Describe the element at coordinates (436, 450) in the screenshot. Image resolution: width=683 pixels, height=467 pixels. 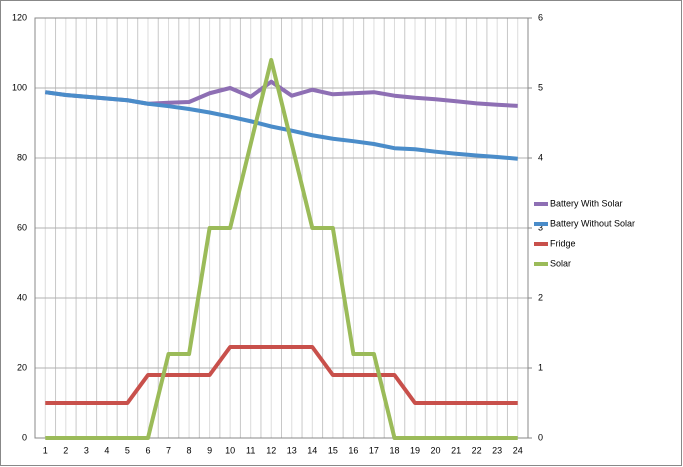
I see `x-tick-label: 20` at that location.